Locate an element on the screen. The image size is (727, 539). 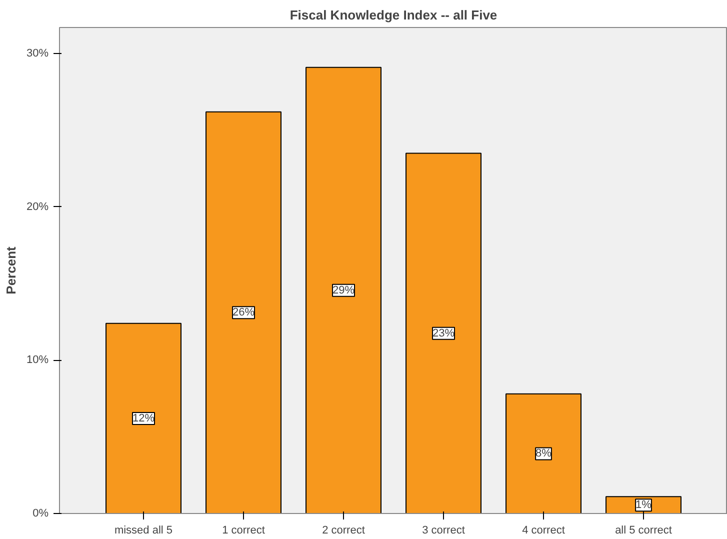
x-tick-label: 3 correct is located at coordinates (443, 530).